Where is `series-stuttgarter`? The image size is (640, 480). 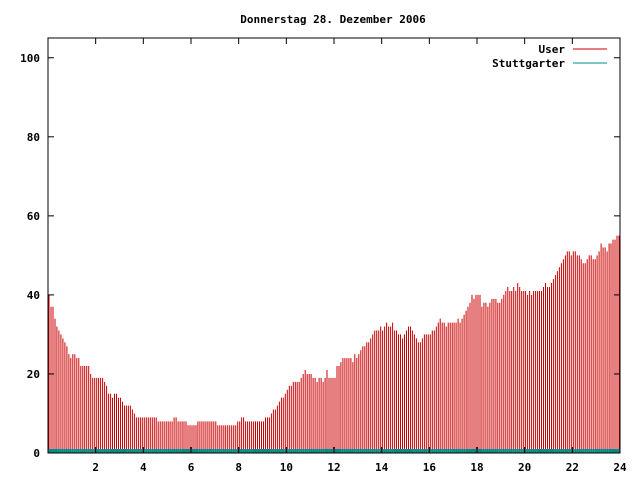 series-stuttgarter is located at coordinates (334, 451).